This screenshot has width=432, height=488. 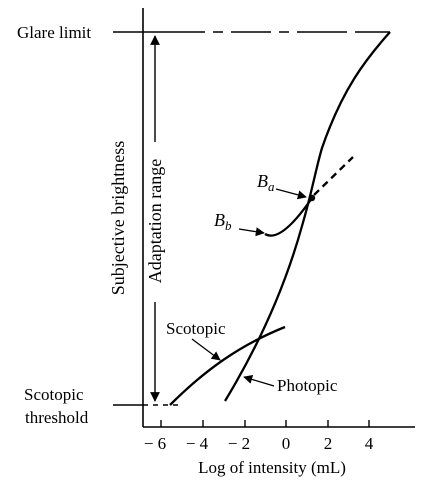 I want to click on x-tick-label: − 6, so click(x=155, y=443).